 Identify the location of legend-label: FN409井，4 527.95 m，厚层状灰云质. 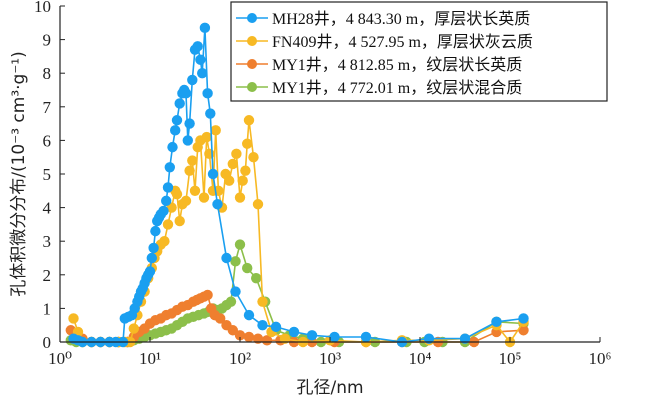
(402, 42).